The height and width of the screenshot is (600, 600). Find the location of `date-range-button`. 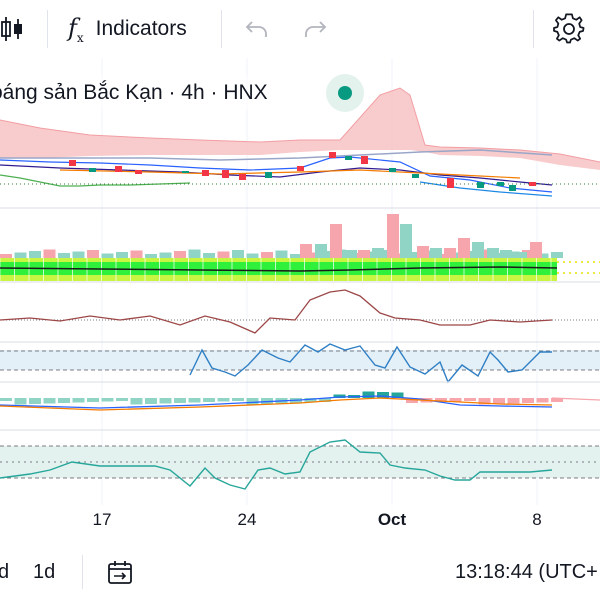

date-range-button is located at coordinates (120, 572).